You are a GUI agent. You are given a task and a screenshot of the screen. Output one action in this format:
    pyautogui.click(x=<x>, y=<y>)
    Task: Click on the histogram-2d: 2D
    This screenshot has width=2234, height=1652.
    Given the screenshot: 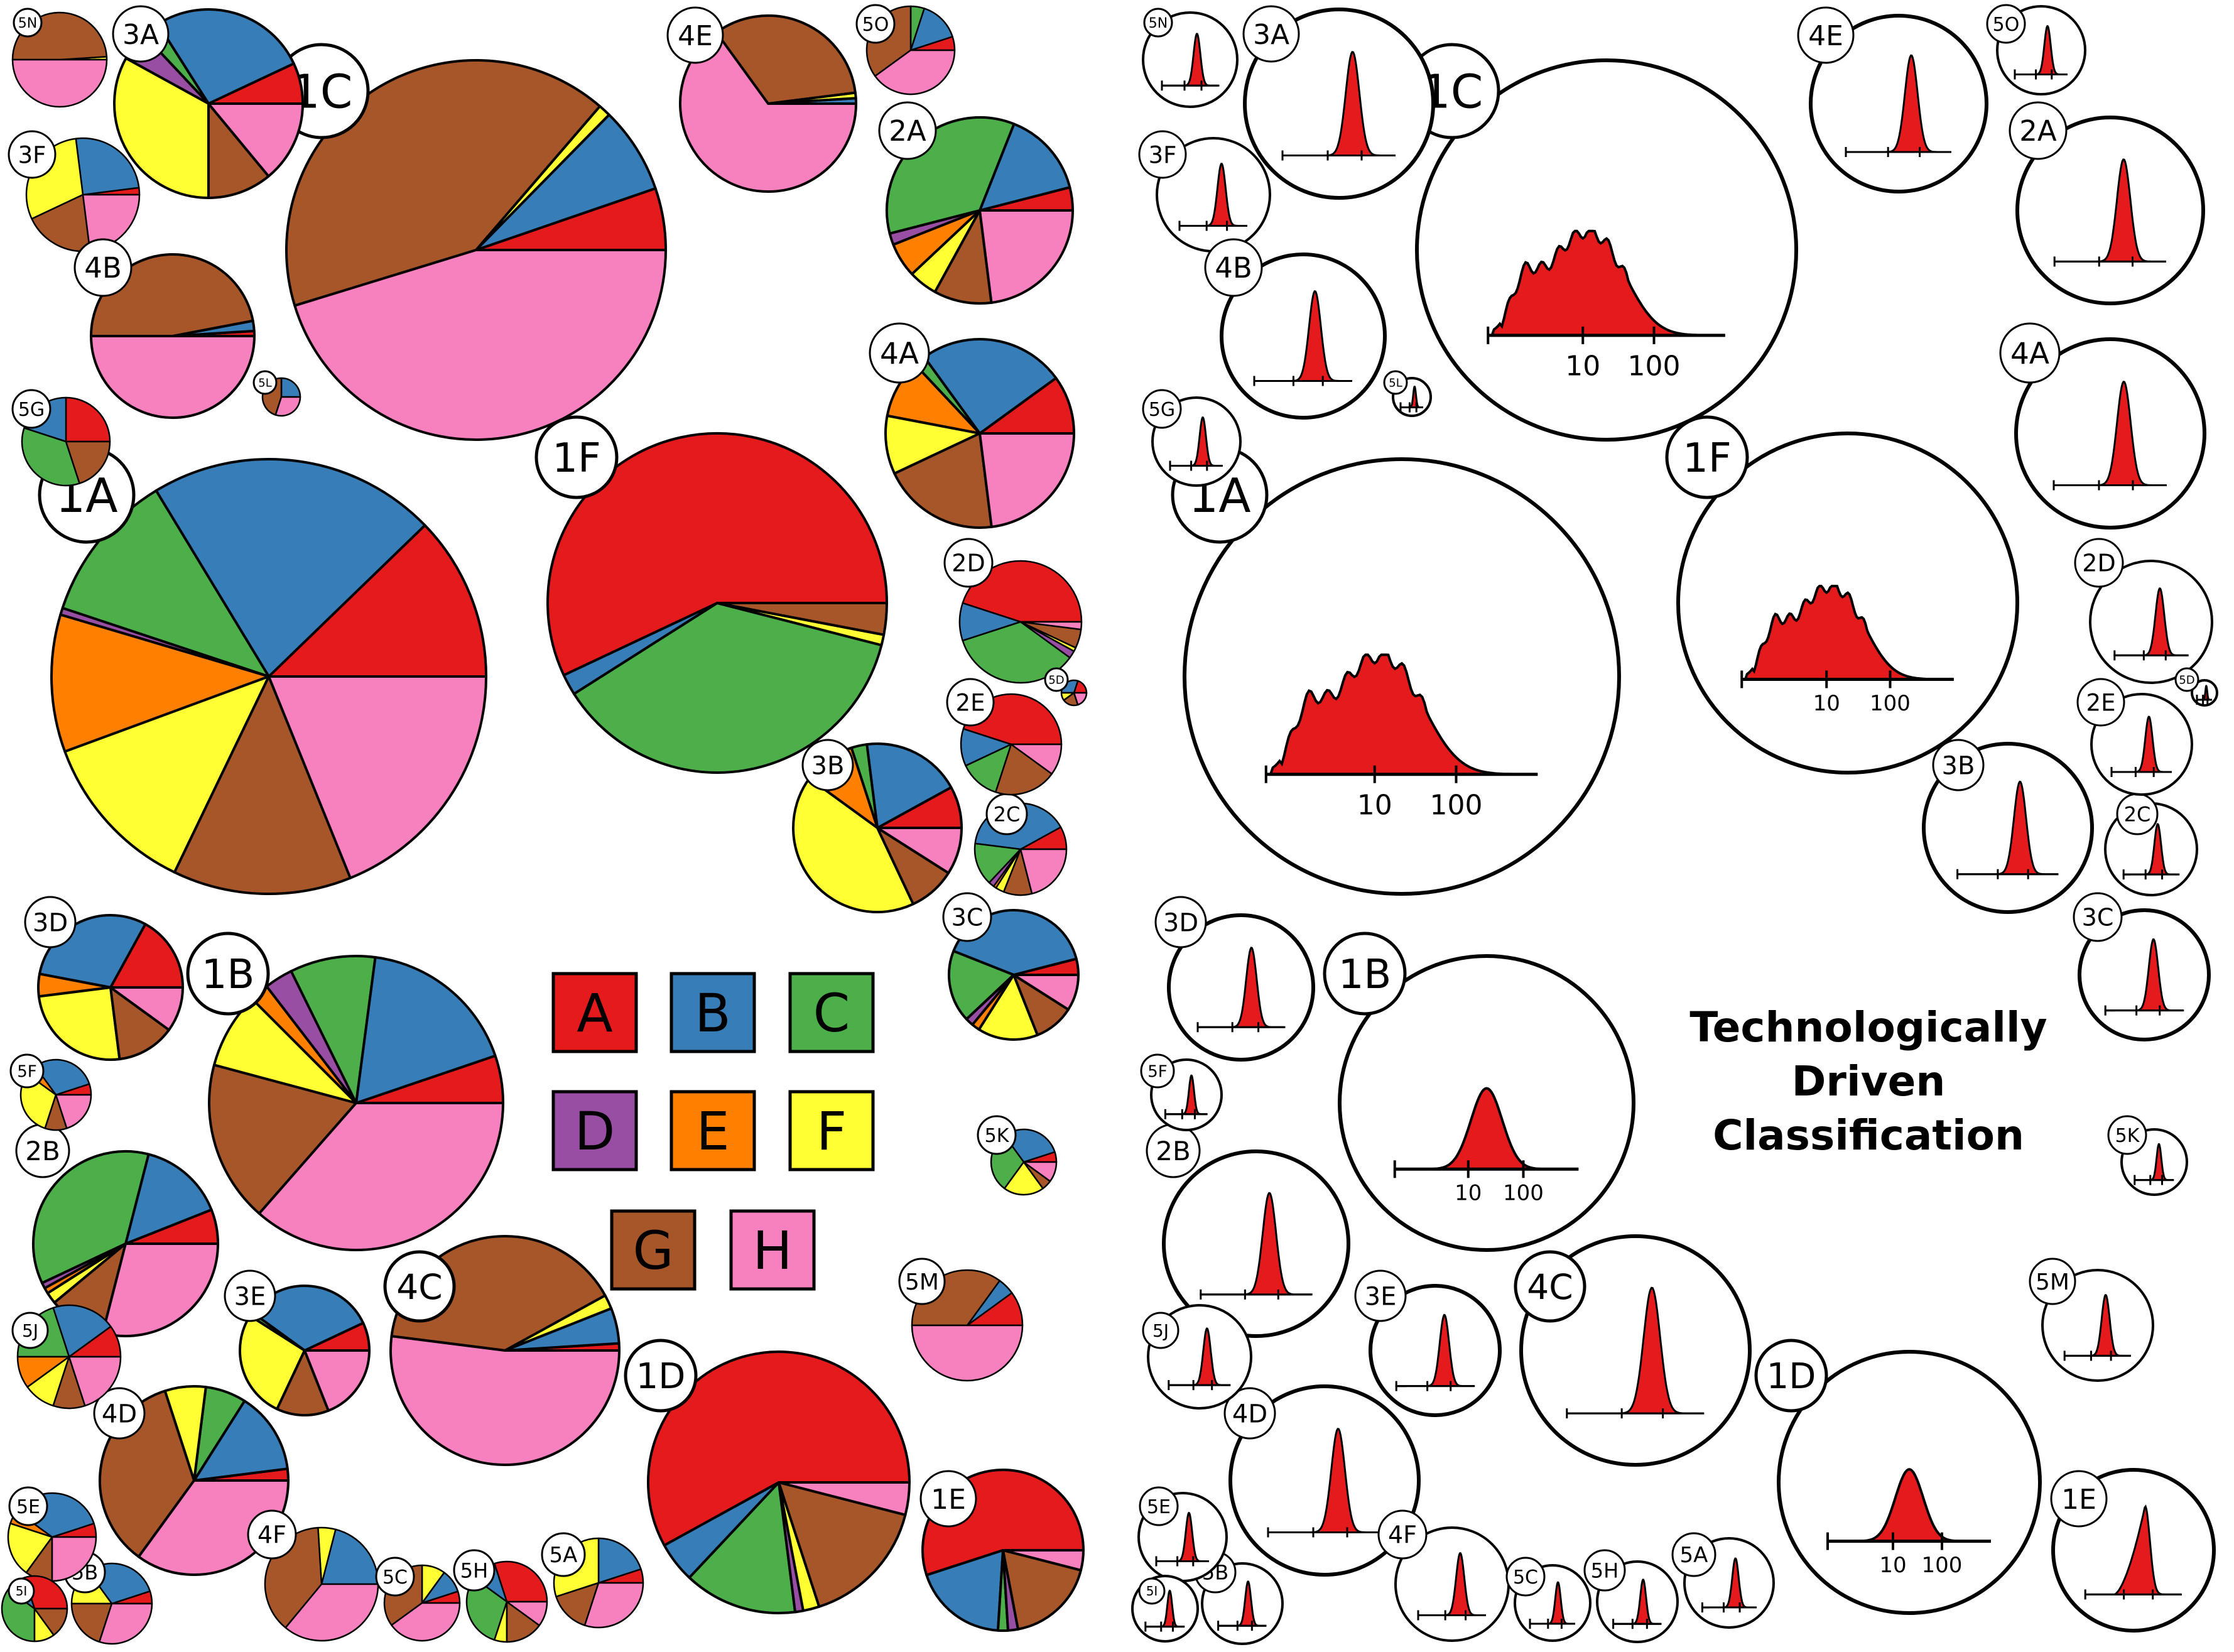 What is the action you would take?
    pyautogui.click(x=2143, y=611)
    